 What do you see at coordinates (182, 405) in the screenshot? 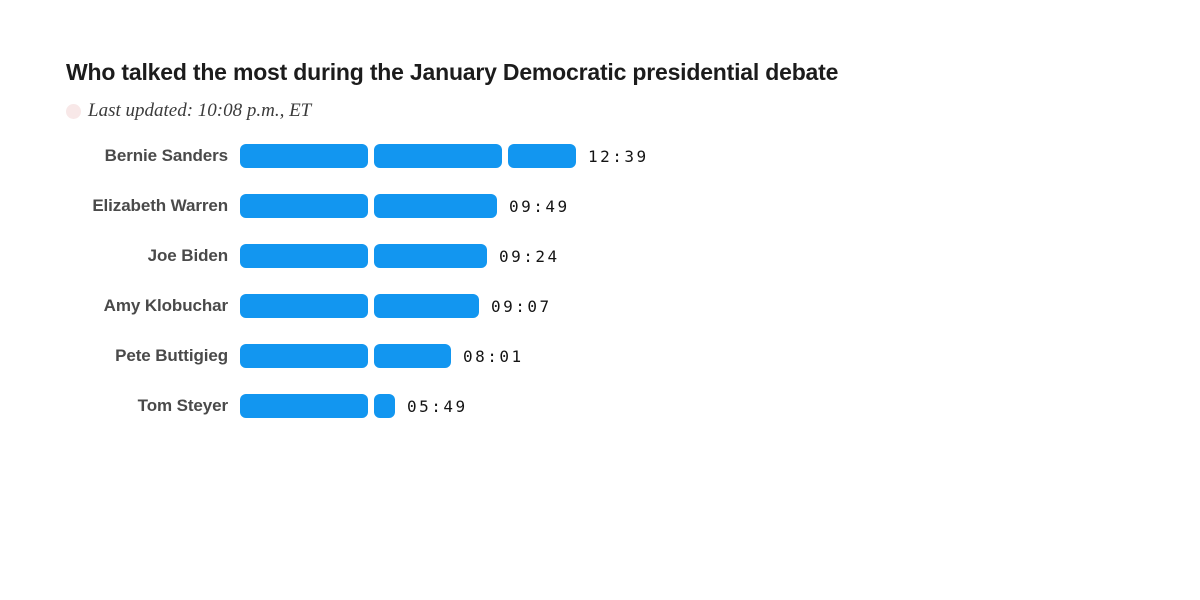
I see `candidate-label: Tom Steyer` at bounding box center [182, 405].